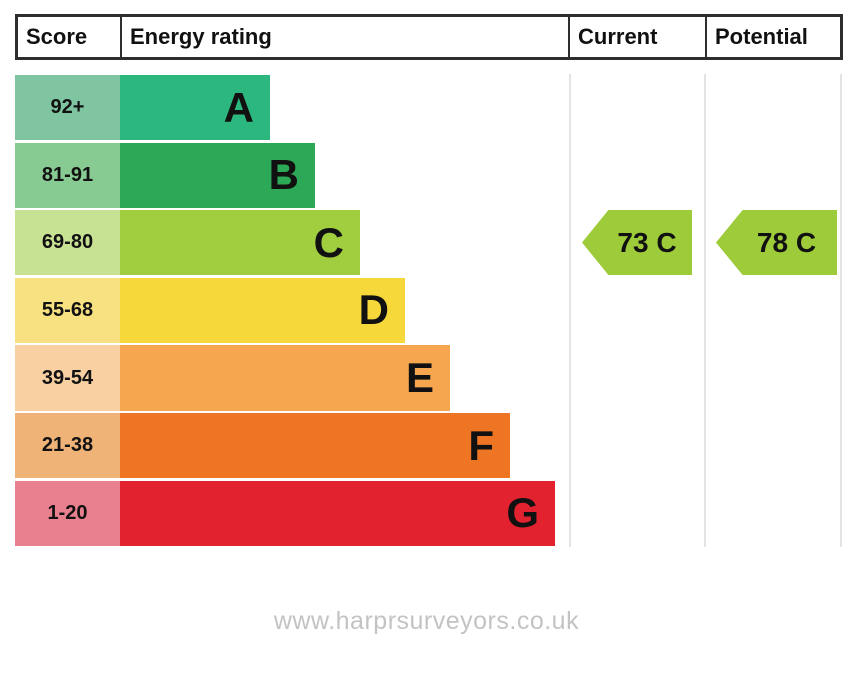  I want to click on bar-e: E, so click(285, 378).